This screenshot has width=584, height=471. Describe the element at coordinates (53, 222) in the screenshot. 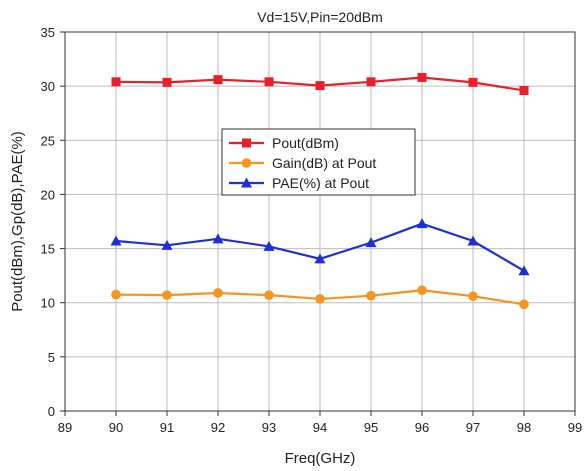

I see `y-axis: 0 5 10 15 20 25 30 35` at that location.